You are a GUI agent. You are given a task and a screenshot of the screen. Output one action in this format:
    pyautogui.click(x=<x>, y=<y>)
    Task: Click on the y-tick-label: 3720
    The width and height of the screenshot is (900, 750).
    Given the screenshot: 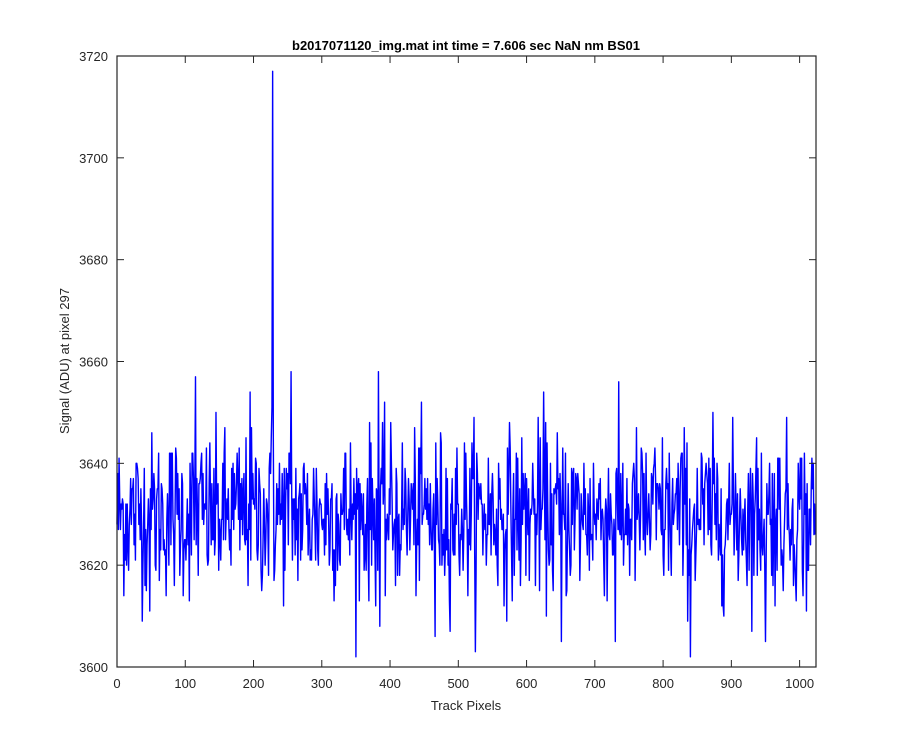 What is the action you would take?
    pyautogui.click(x=93, y=56)
    